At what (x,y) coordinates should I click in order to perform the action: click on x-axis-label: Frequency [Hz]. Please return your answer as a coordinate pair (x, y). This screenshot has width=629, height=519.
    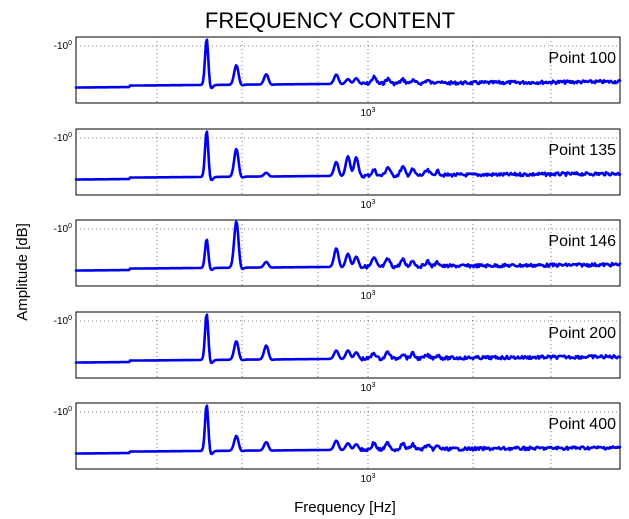
    Looking at the image, I should click on (345, 507).